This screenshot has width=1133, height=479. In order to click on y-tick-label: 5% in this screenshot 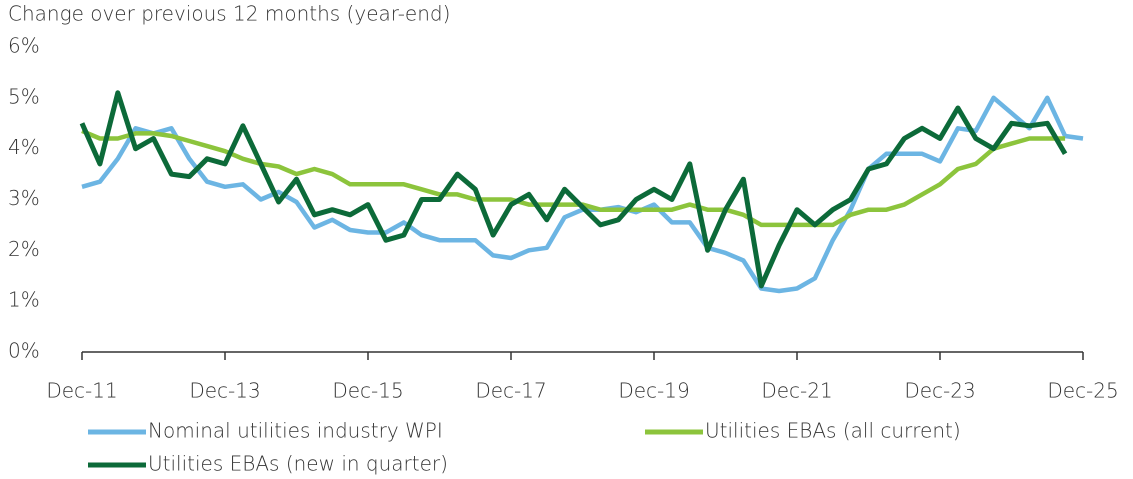, I will do `click(24, 96)`.